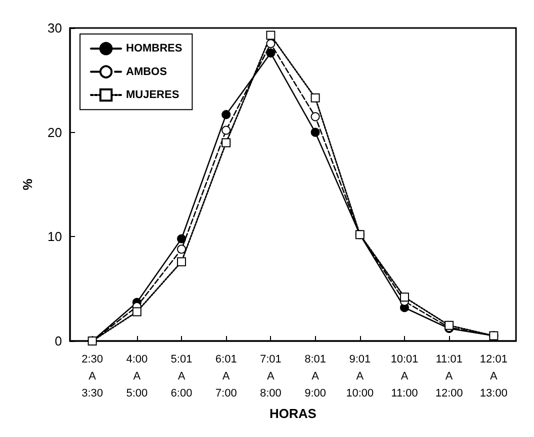  I want to click on y-tick-label: 30, so click(55, 28).